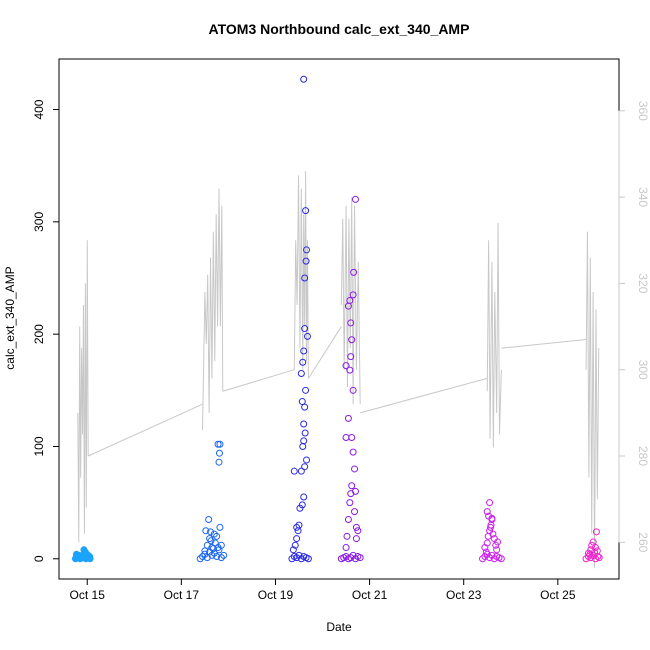 The height and width of the screenshot is (650, 650). I want to click on y-tick-label: 200, so click(39, 334).